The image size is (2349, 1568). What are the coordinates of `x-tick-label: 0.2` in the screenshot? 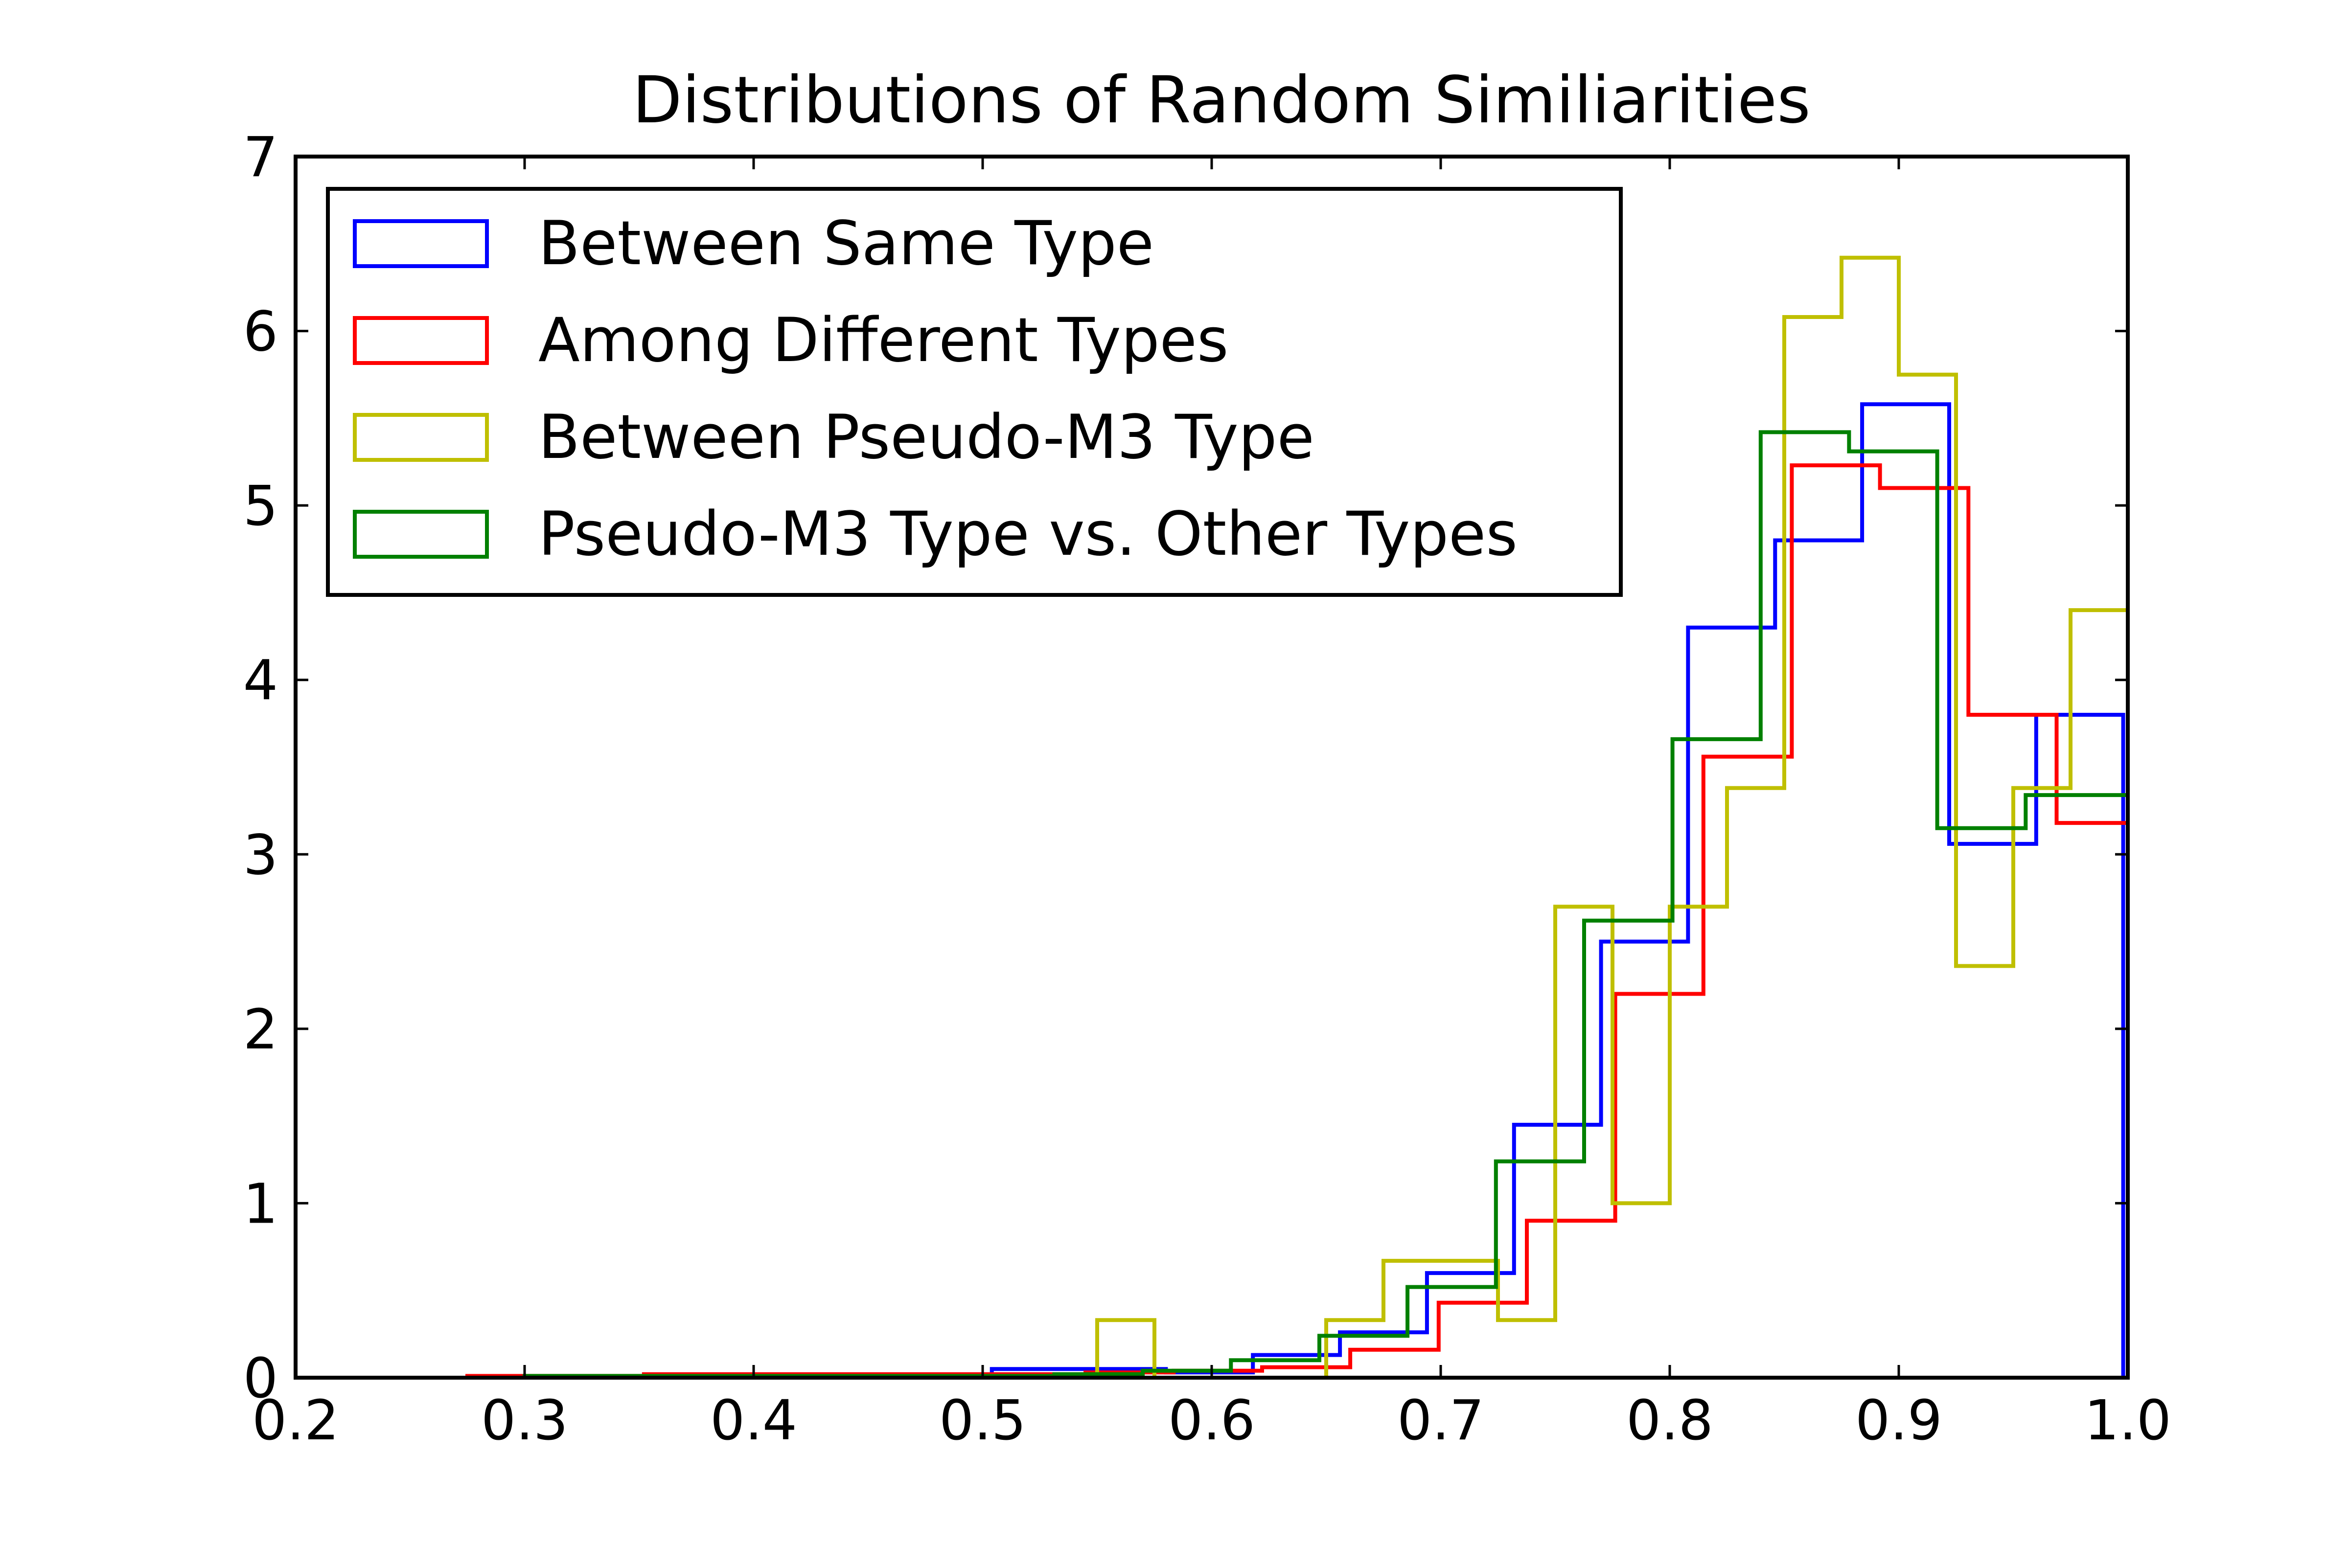 It's located at (295, 1421).